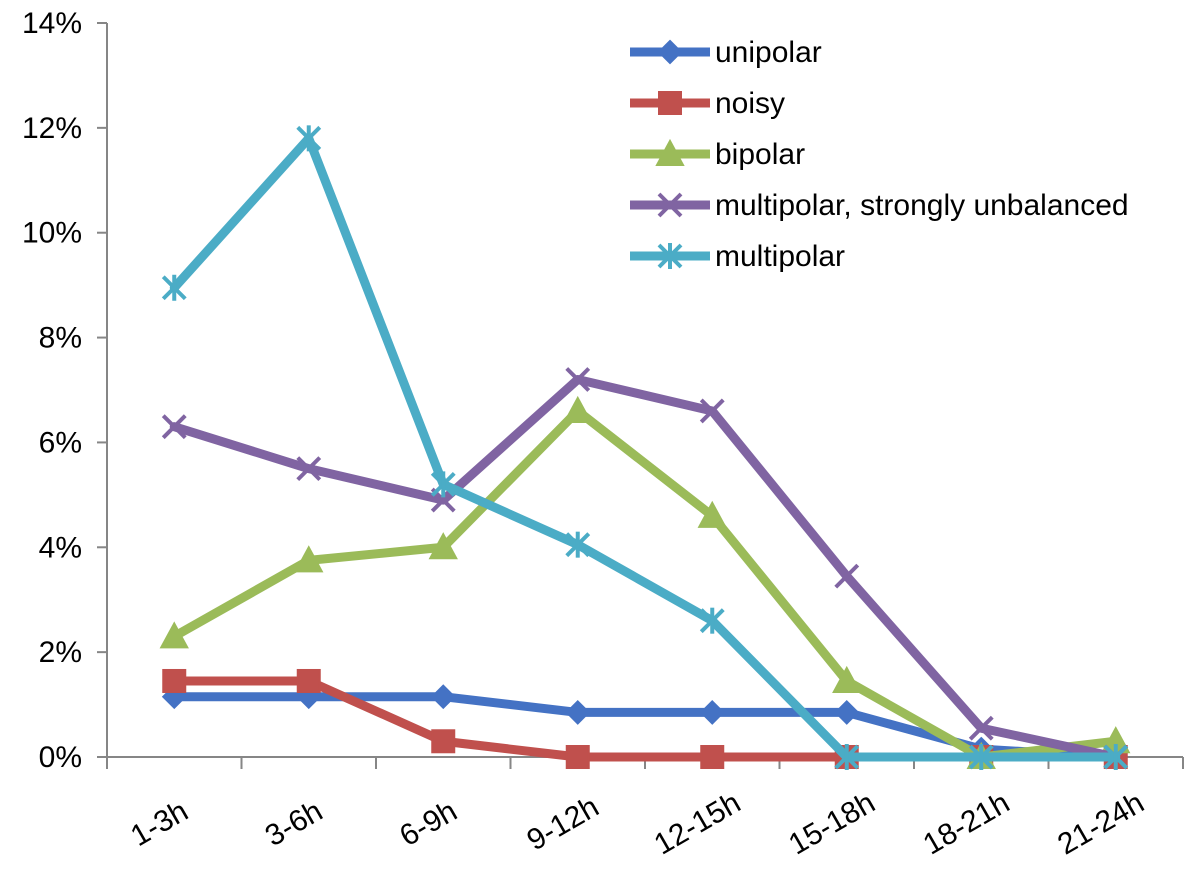 This screenshot has width=1200, height=878. I want to click on y-tick-label: 8%, so click(60, 338).